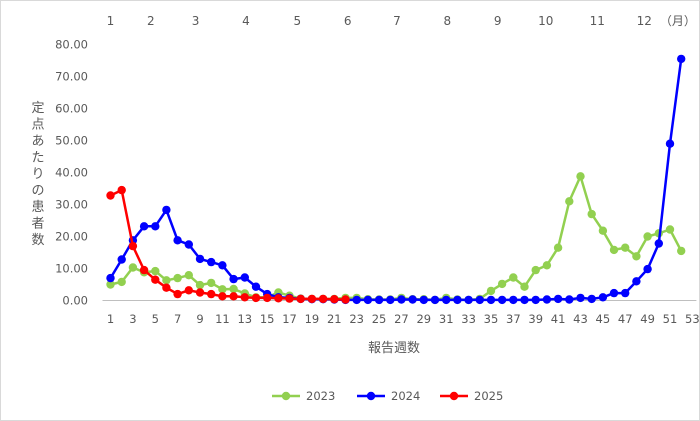 This screenshot has height=421, width=700. What do you see at coordinates (388, 396) in the screenshot?
I see `legend-item-2024: 2024` at bounding box center [388, 396].